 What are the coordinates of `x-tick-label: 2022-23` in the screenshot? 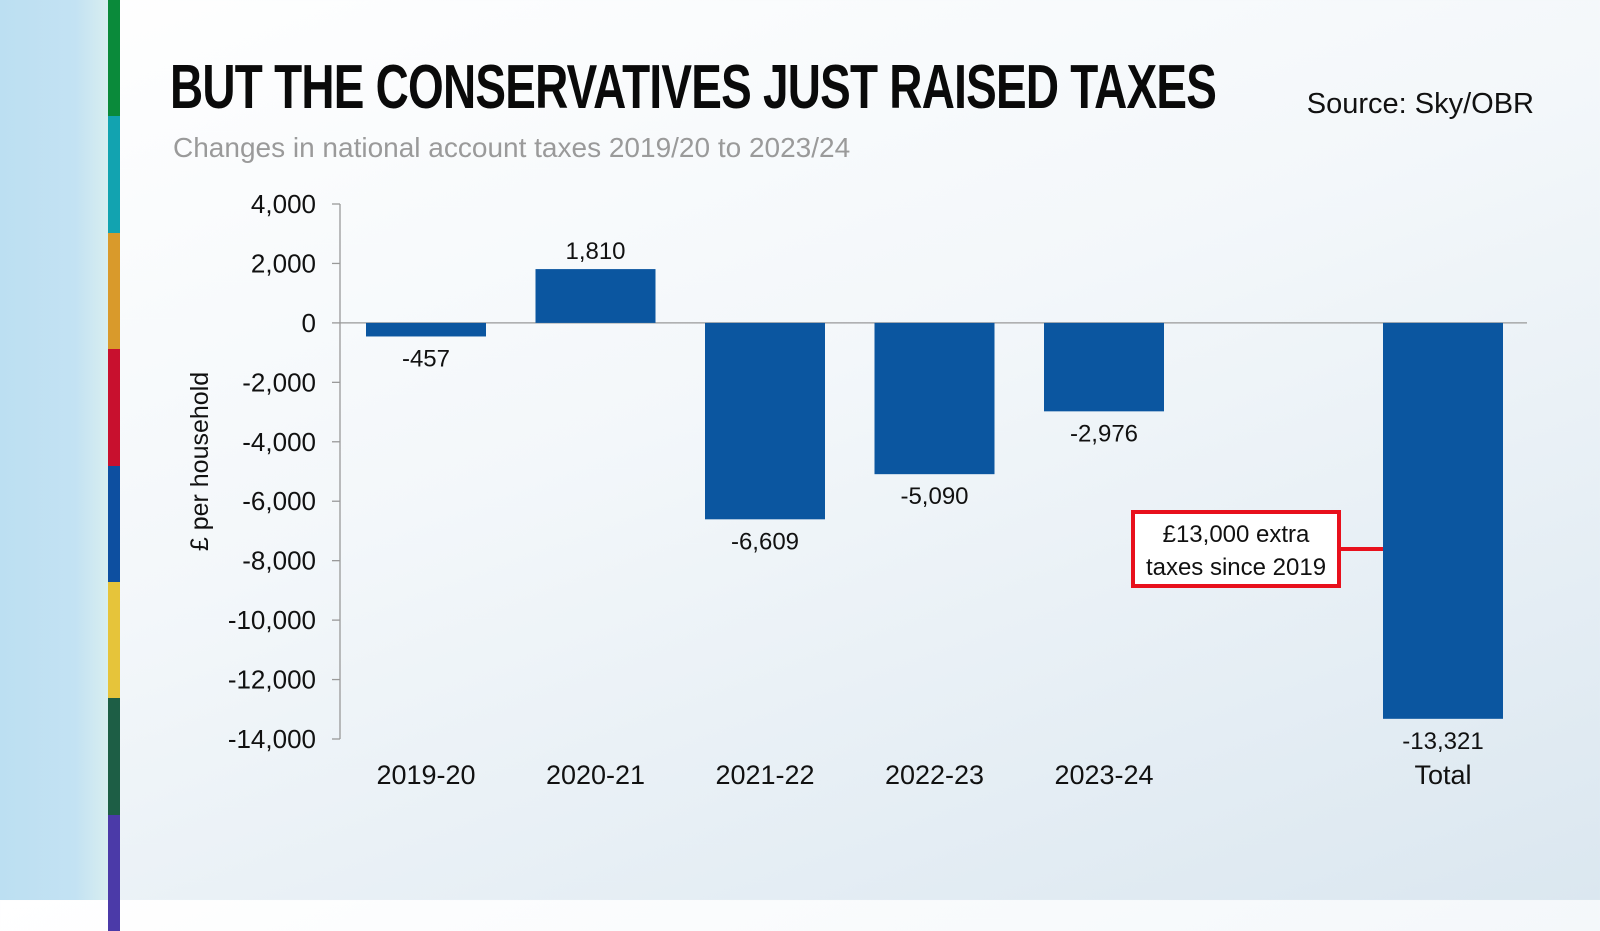 It's located at (934, 775).